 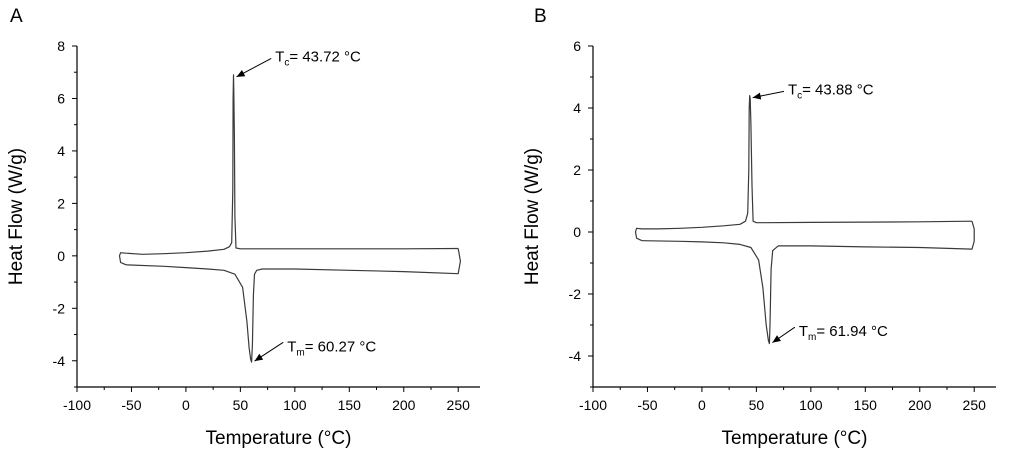 What do you see at coordinates (831, 91) in the screenshot?
I see `peak-annotation: Tc= 43.88 °C` at bounding box center [831, 91].